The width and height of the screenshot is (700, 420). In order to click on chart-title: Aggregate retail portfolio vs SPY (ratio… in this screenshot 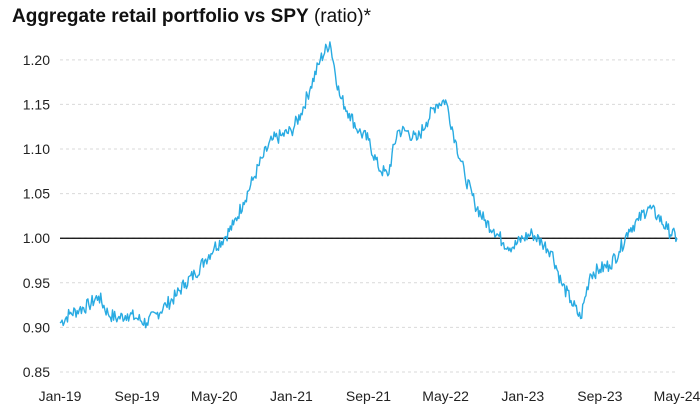, I will do `click(191, 17)`.